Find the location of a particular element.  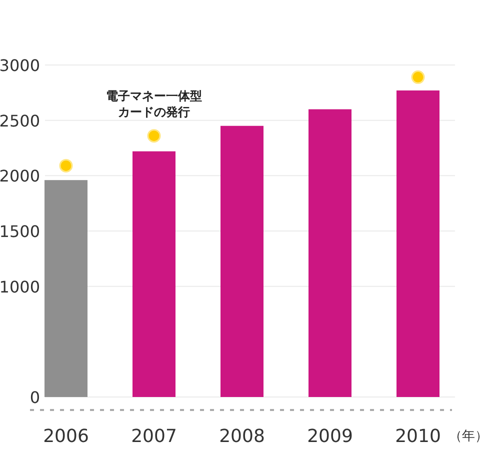

y-tick-label: 2500 is located at coordinates (20, 120).